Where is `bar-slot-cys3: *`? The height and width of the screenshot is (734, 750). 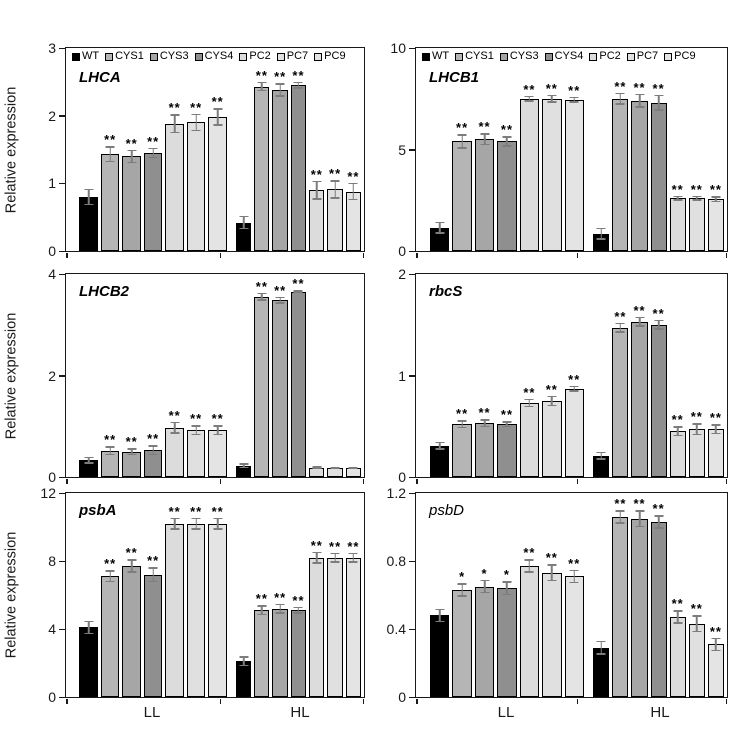
bar-slot-cys3: * is located at coordinates (484, 595).